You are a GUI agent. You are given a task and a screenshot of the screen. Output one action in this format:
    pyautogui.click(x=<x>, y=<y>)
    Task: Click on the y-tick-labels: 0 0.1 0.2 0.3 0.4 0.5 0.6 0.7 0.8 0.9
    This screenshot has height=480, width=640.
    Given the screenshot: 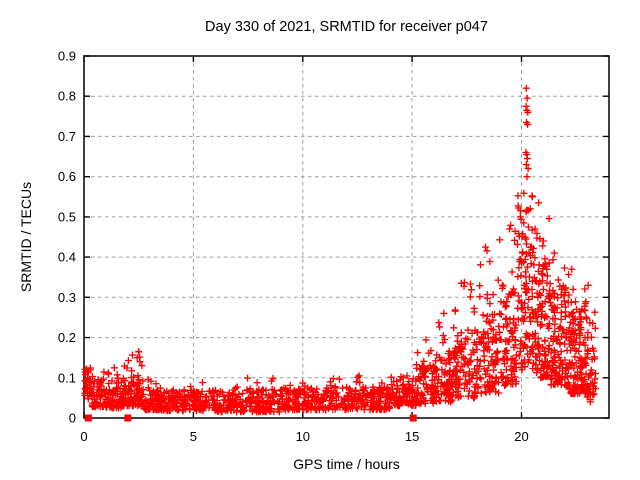 What is the action you would take?
    pyautogui.click(x=67, y=237)
    